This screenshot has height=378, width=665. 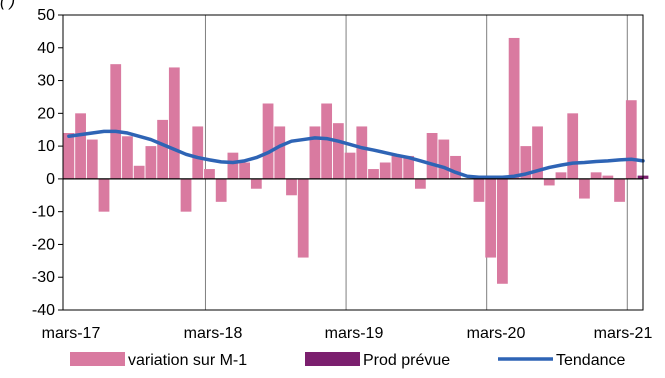 I want to click on trend-line, so click(x=356, y=154).